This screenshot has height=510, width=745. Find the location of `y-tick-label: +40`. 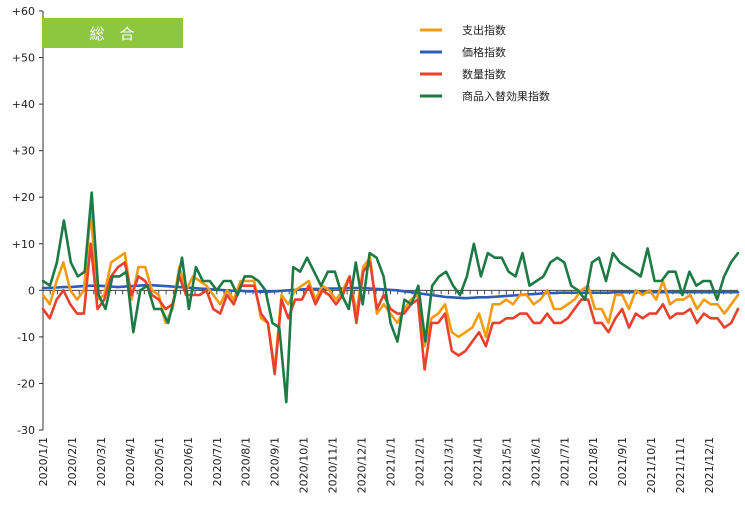

y-tick-label: +40 is located at coordinates (23, 104).